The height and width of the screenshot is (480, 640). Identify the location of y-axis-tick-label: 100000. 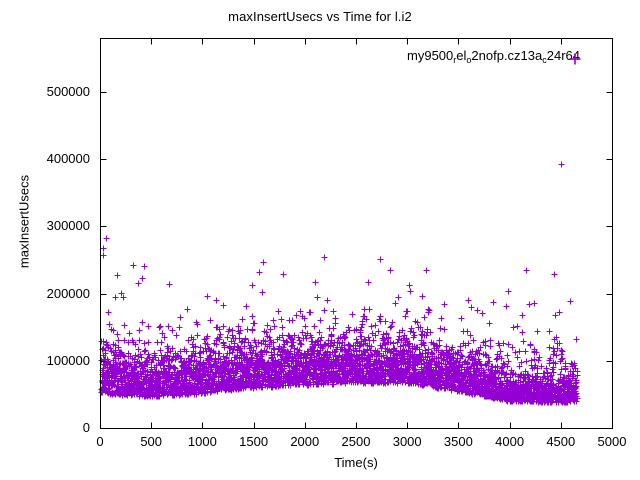
(68, 360).